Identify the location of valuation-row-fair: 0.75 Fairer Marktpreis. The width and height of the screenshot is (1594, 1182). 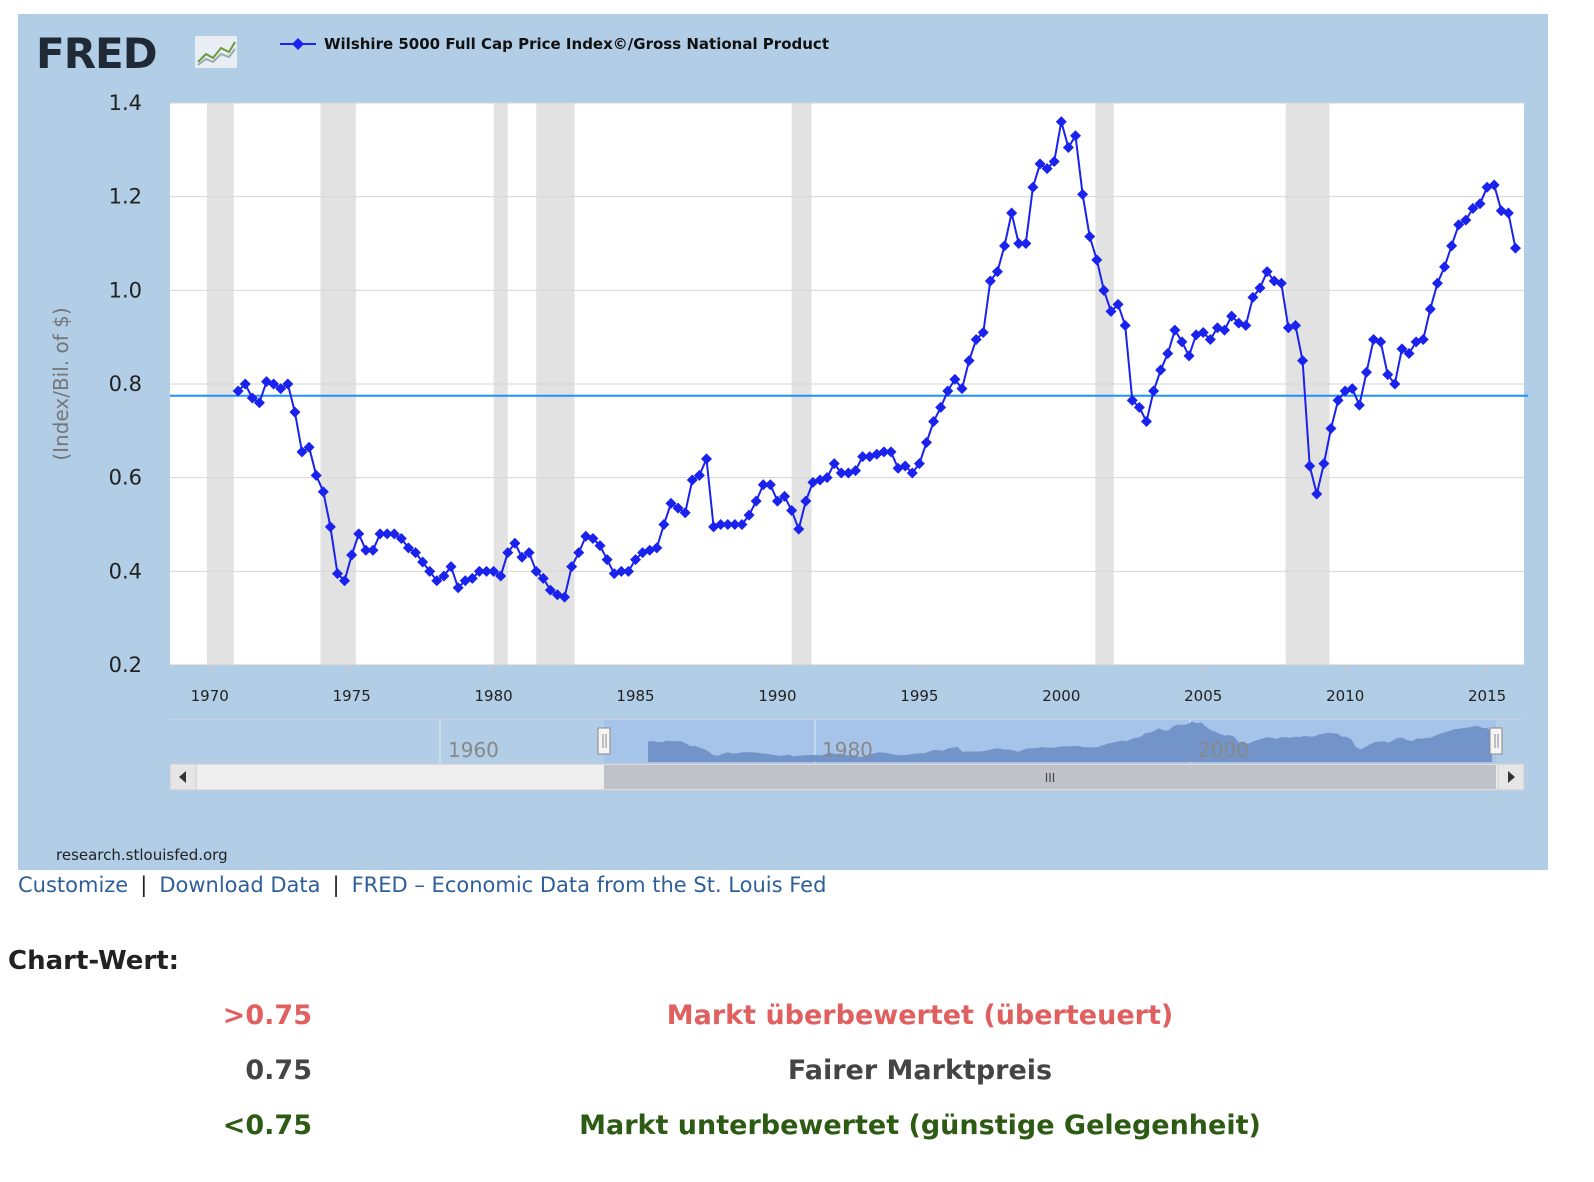
(797, 1075).